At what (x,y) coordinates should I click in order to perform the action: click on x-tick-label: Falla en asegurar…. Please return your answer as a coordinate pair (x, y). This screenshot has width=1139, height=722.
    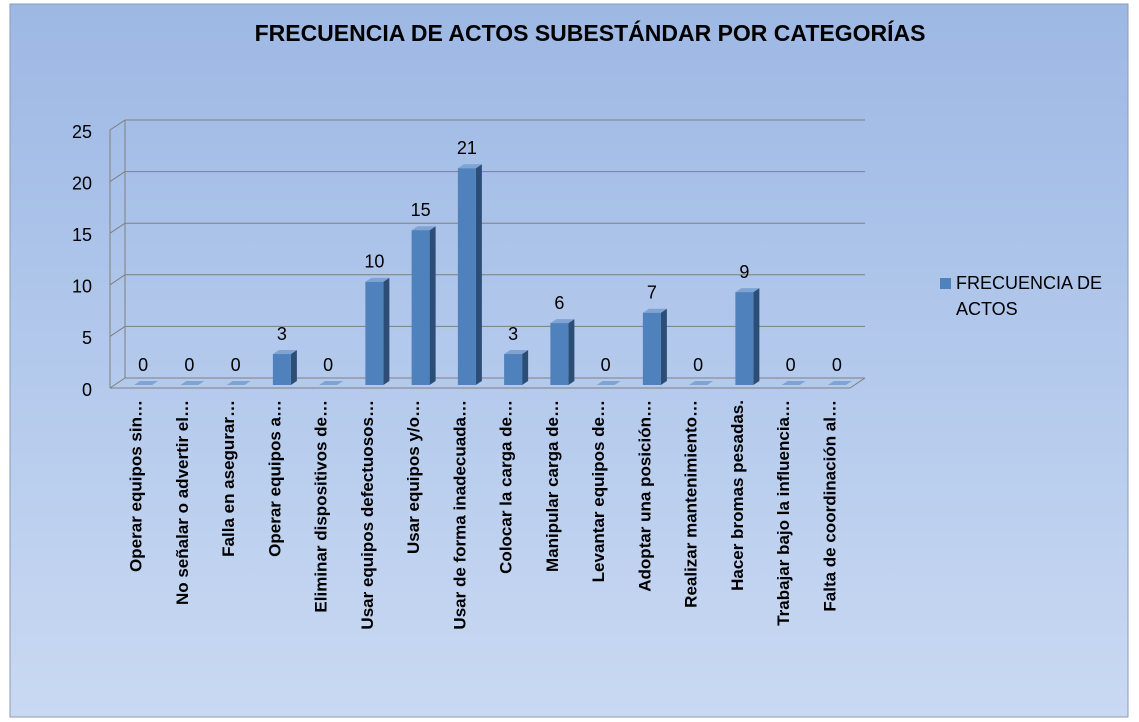
    Looking at the image, I should click on (228, 478).